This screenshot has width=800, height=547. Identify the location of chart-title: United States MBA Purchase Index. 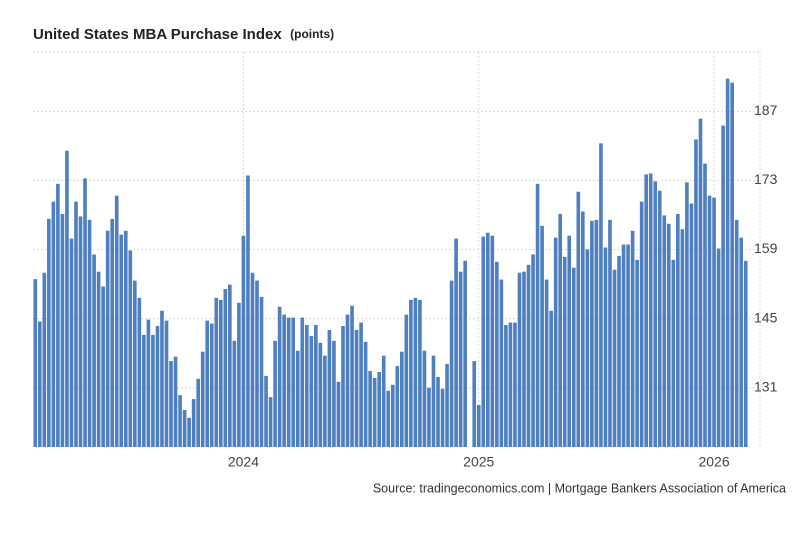
(157, 34).